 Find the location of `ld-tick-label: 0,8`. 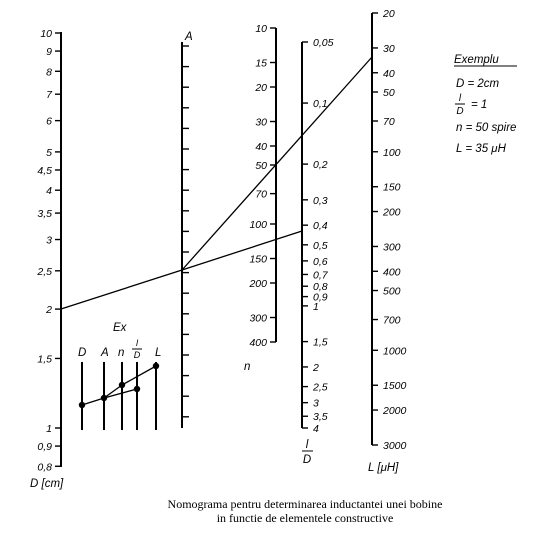

ld-tick-label: 0,8 is located at coordinates (320, 287).